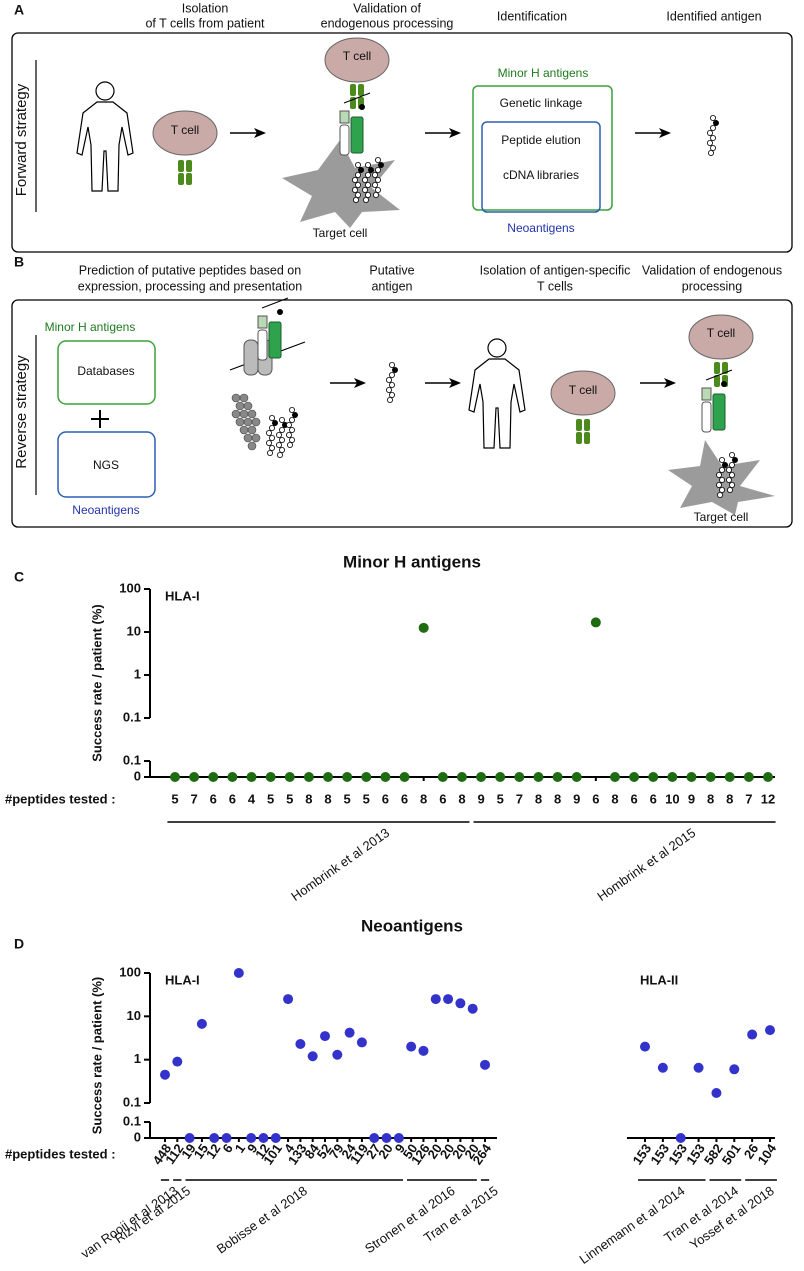 The image size is (804, 1271). Describe the element at coordinates (19, 262) in the screenshot. I see `panel-letter: B` at that location.